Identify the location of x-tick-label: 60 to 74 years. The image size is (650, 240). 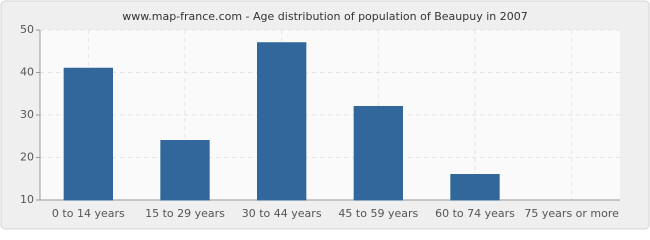
(475, 213).